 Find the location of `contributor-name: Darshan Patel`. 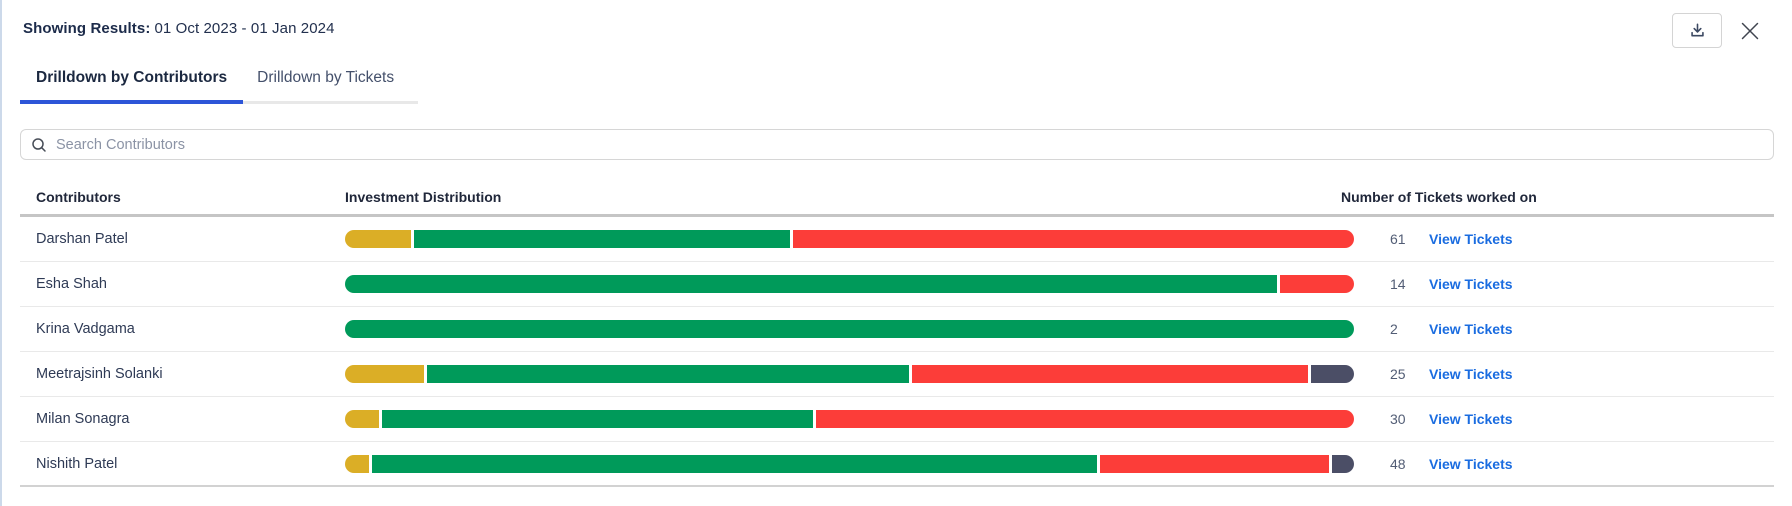

contributor-name: Darshan Patel is located at coordinates (82, 239).